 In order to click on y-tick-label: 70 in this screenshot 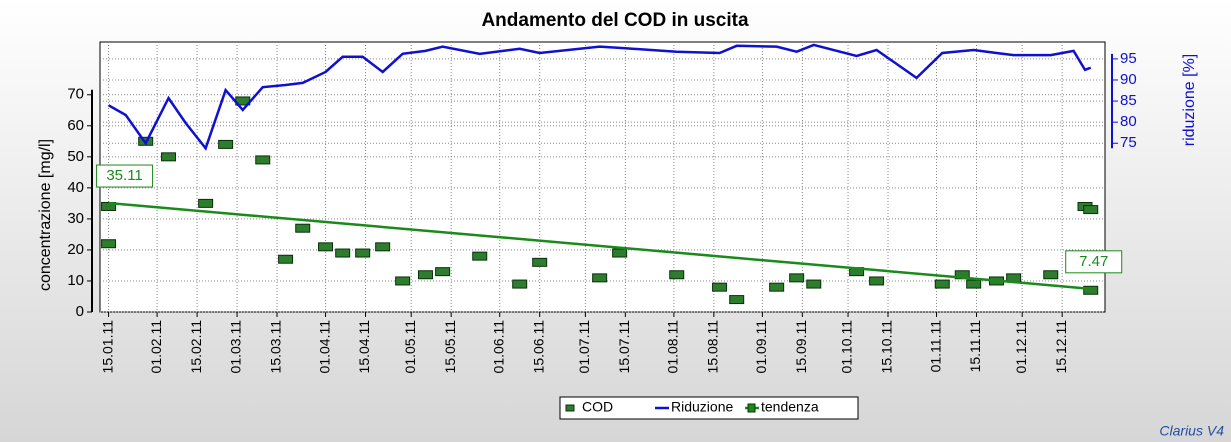, I will do `click(75, 94)`.